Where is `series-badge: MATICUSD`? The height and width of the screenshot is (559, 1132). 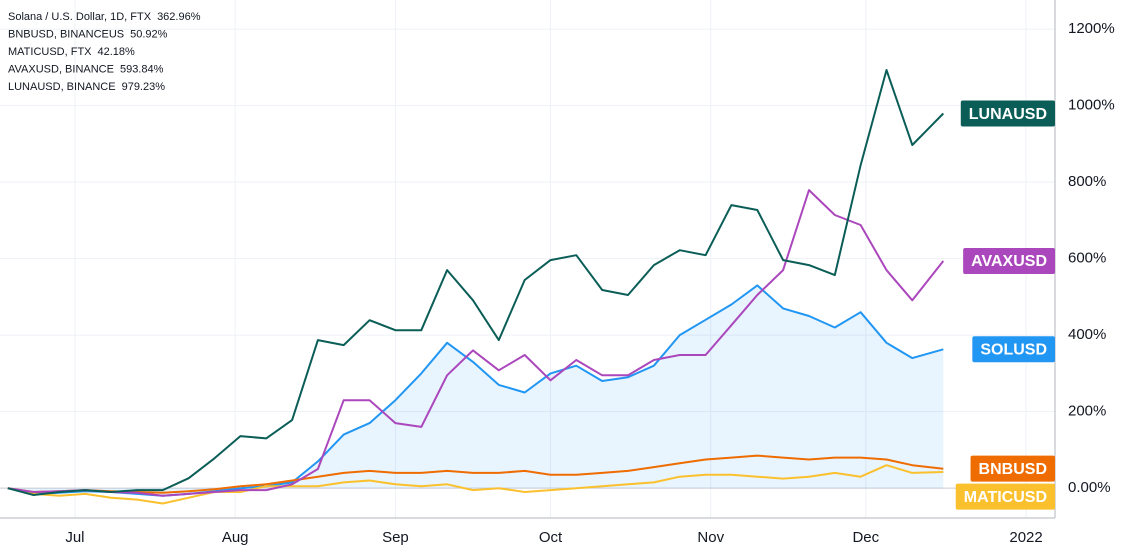 series-badge: MATICUSD is located at coordinates (1005, 496).